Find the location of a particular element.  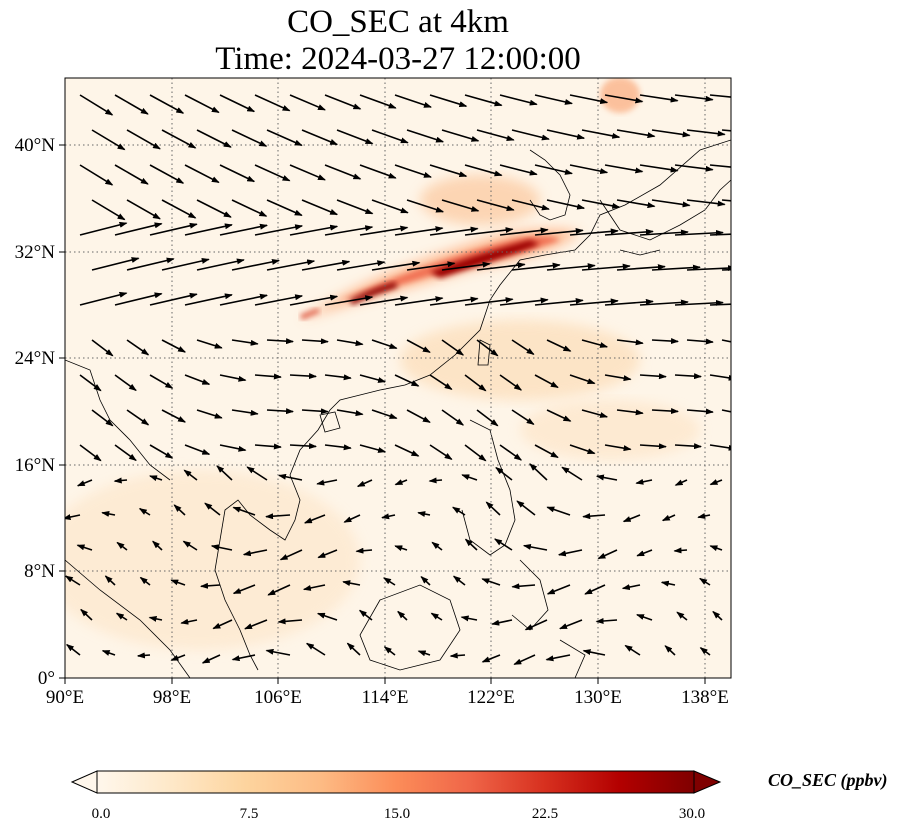

y-tick-label: 32°N is located at coordinates (35, 252).